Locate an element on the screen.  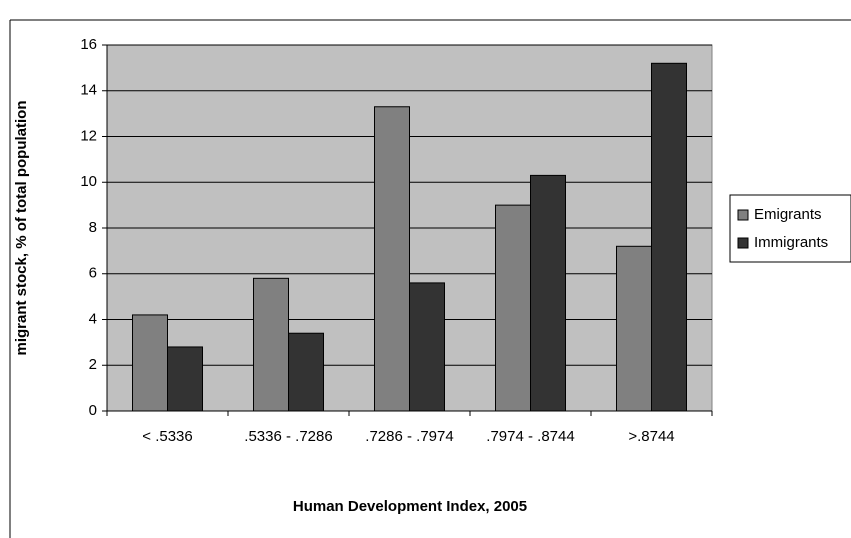
y-tick-label: 8 is located at coordinates (93, 227).